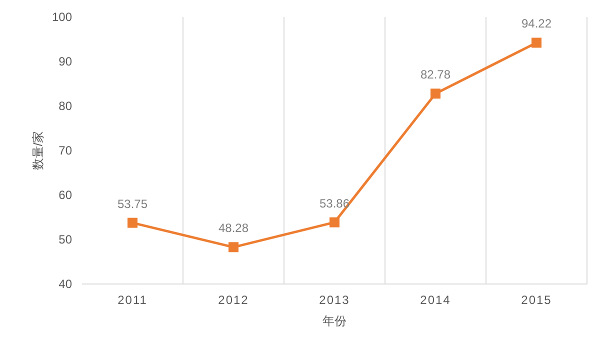 Image resolution: width=606 pixels, height=339 pixels. I want to click on y-axis-title: 数量/家, so click(38, 150).